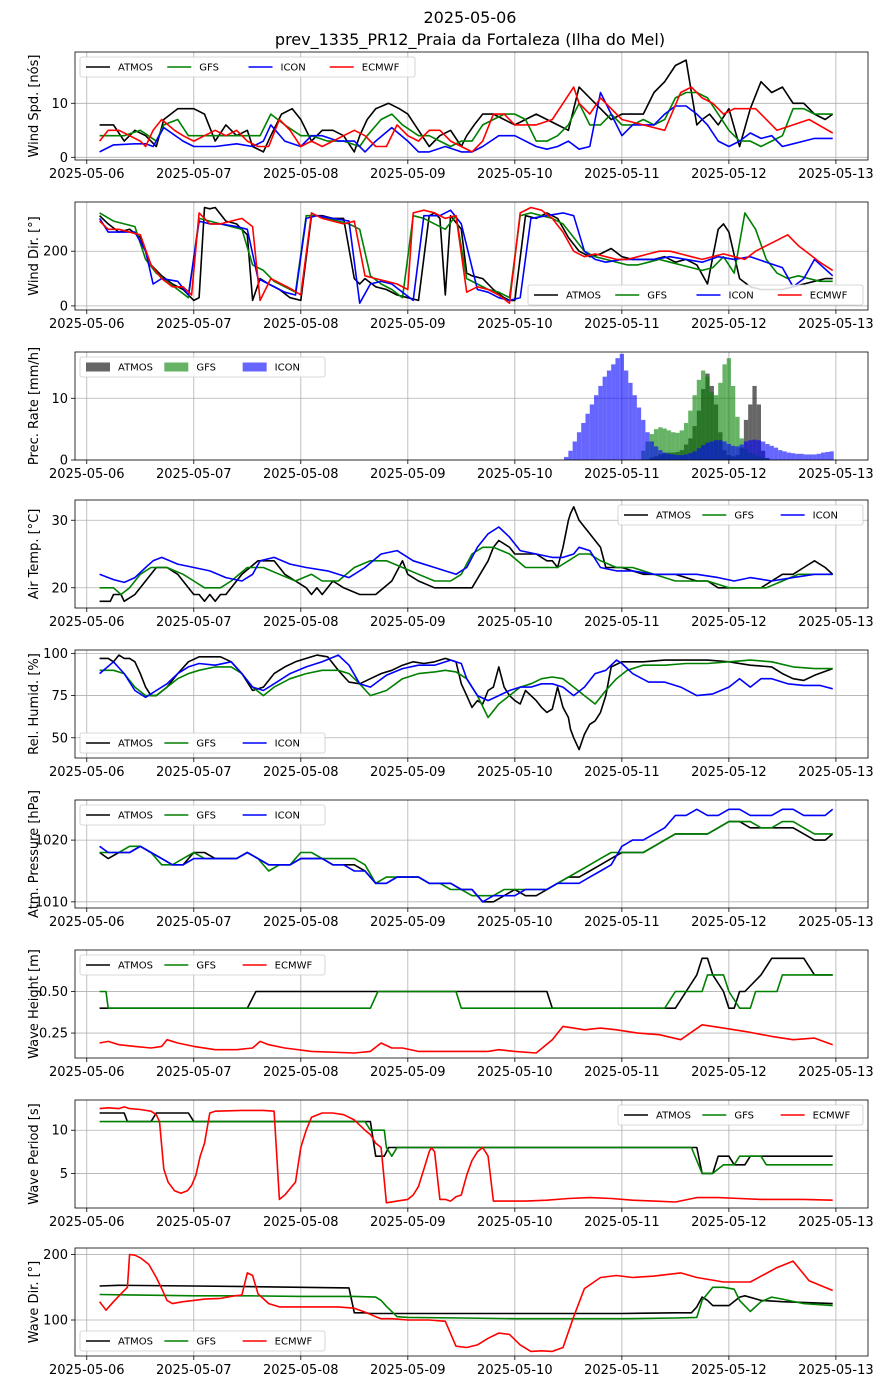  I want to click on y-tick-label: 30, so click(59, 521).